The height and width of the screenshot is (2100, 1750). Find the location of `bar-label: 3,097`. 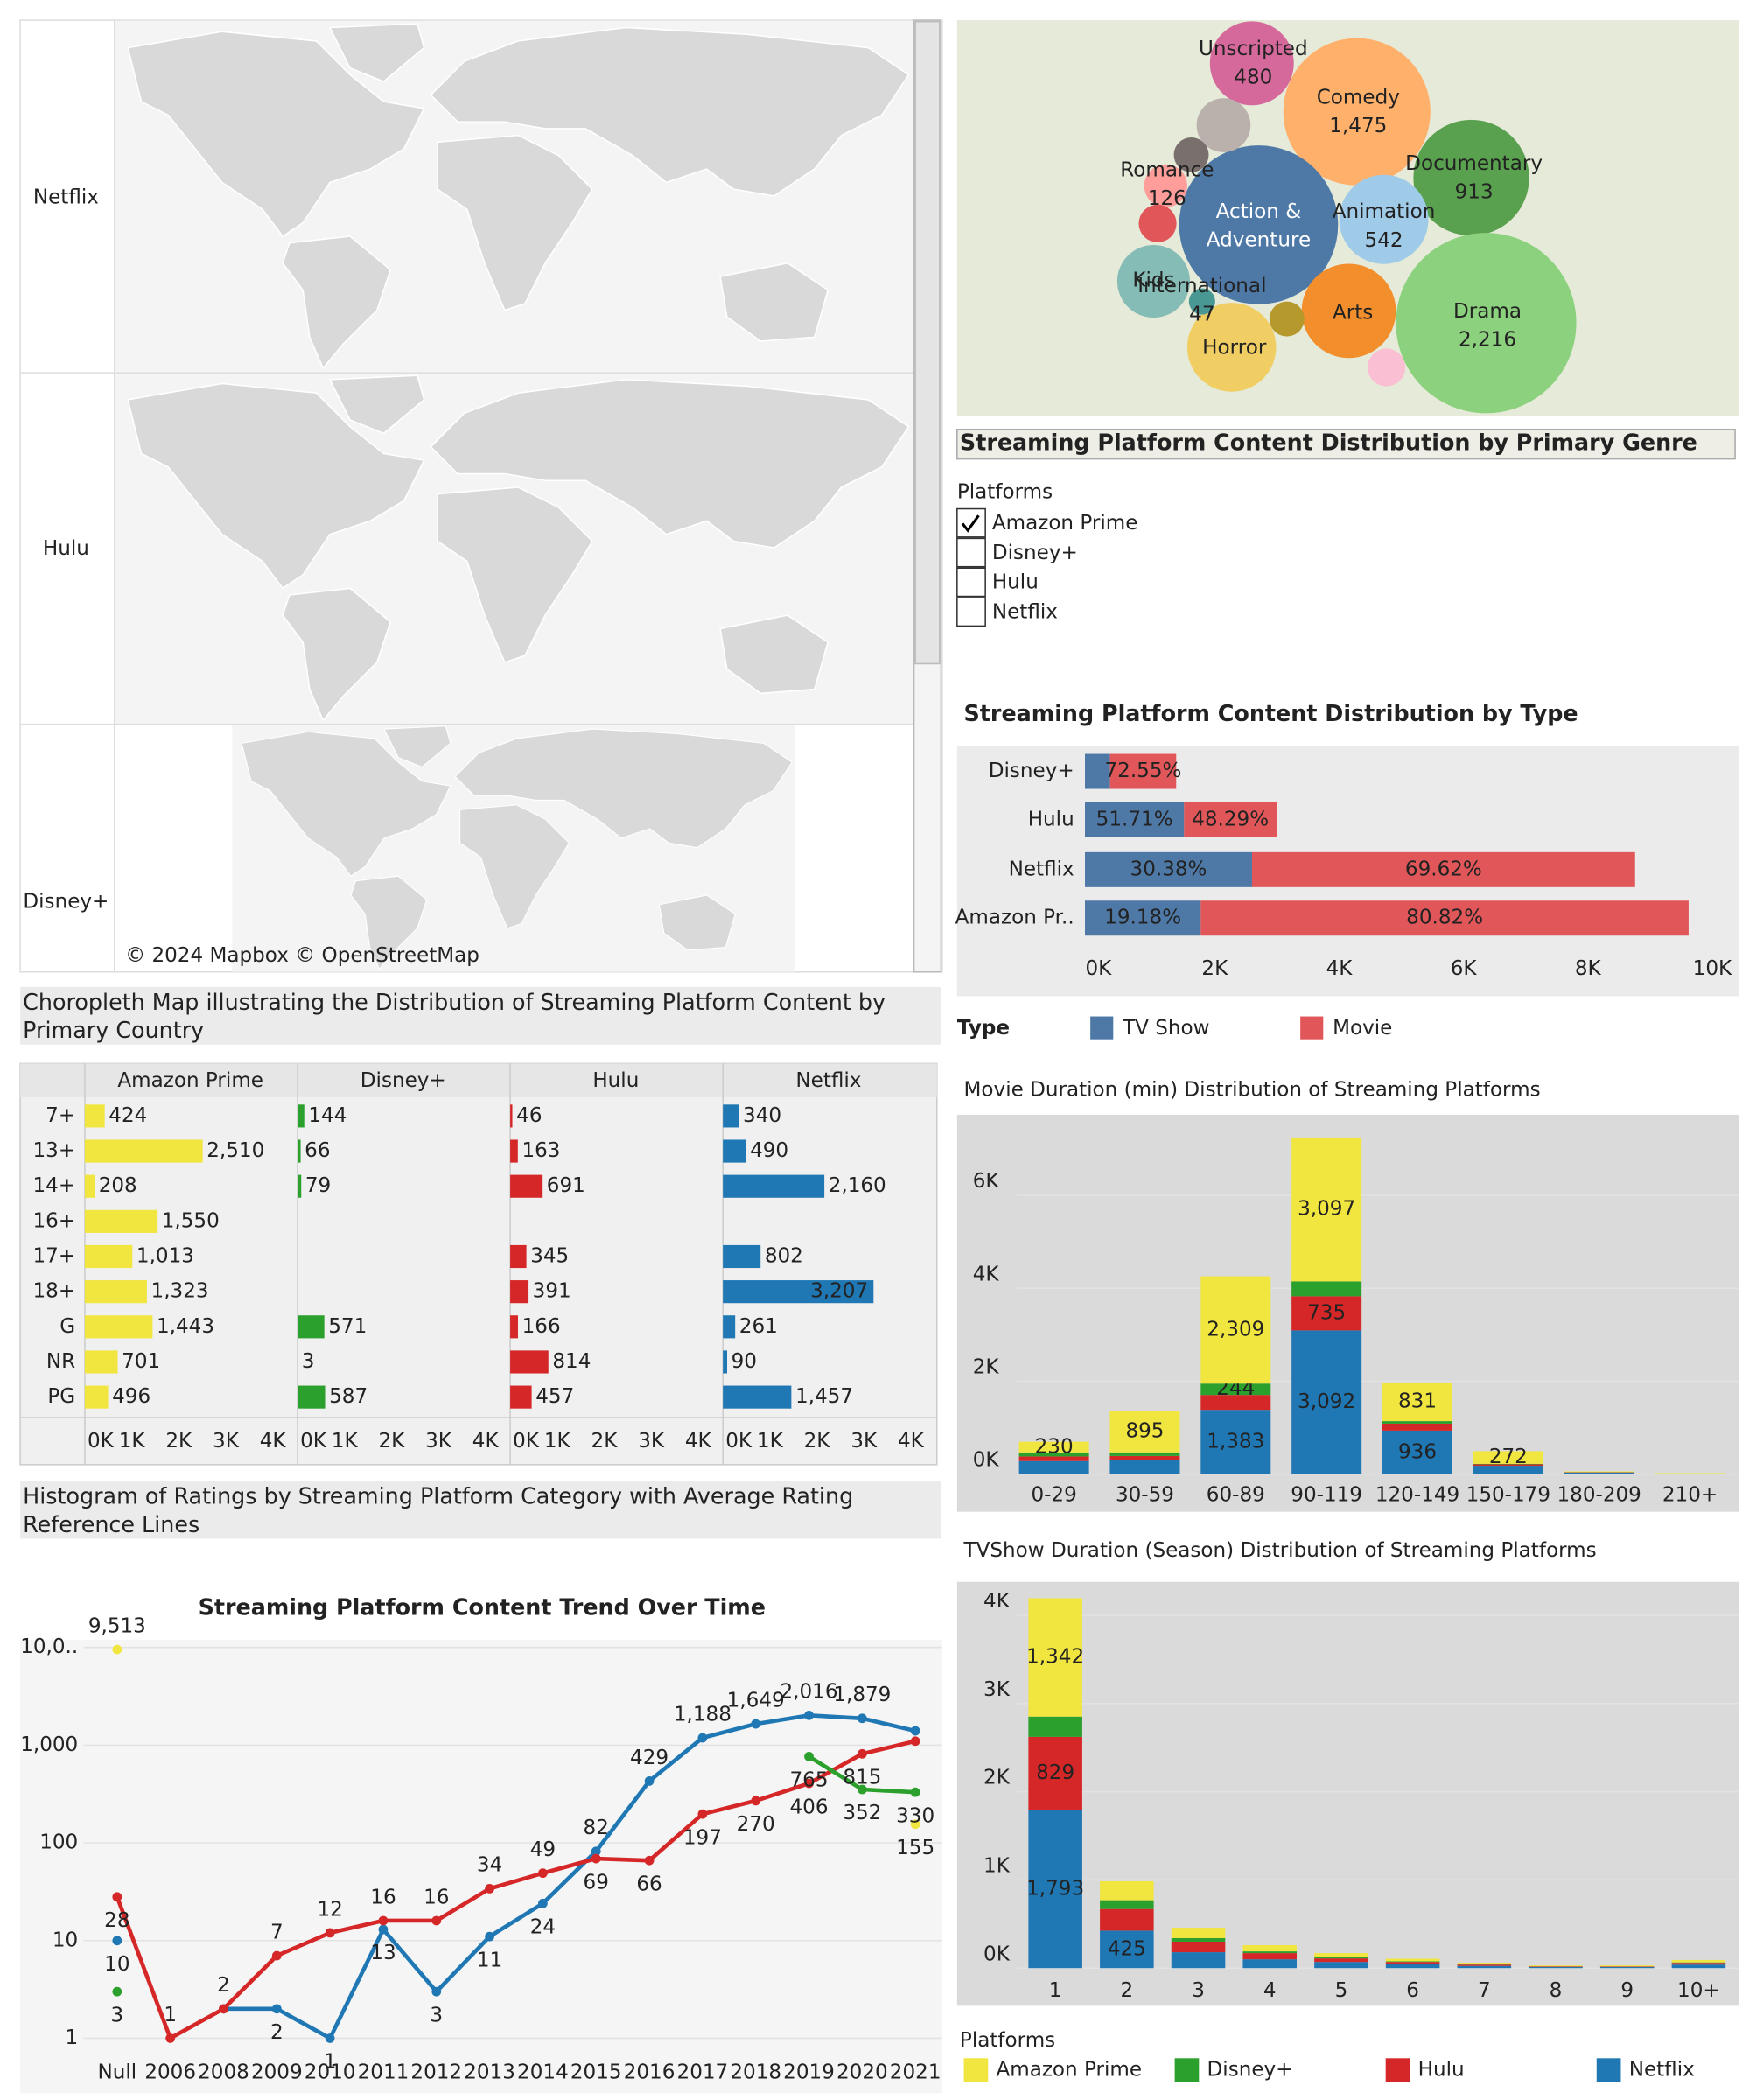

bar-label: 3,097 is located at coordinates (1326, 1209).